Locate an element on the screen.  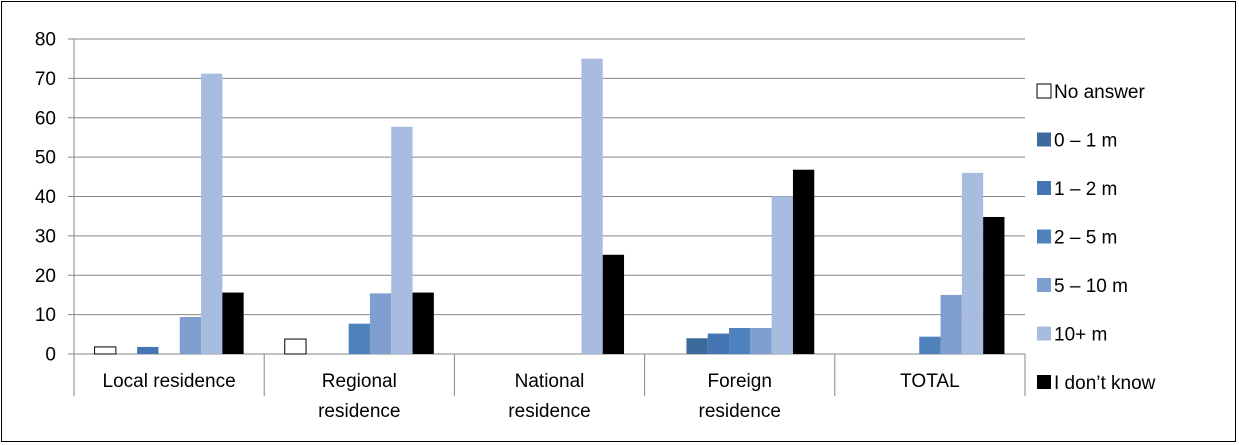
y-tick-label: 30 is located at coordinates (45, 236).